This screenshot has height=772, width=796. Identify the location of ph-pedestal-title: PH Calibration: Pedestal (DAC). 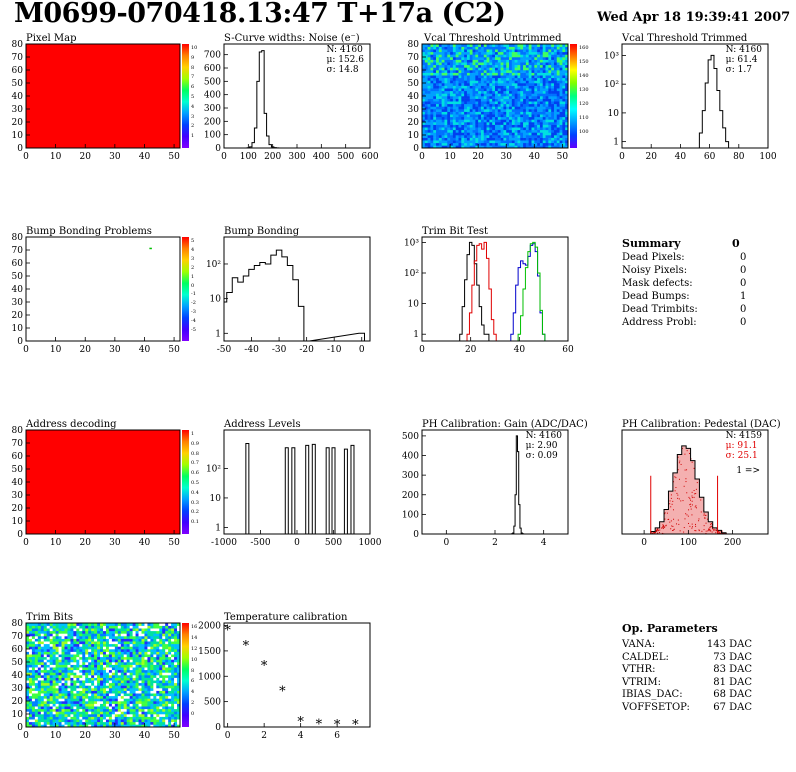
(701, 424).